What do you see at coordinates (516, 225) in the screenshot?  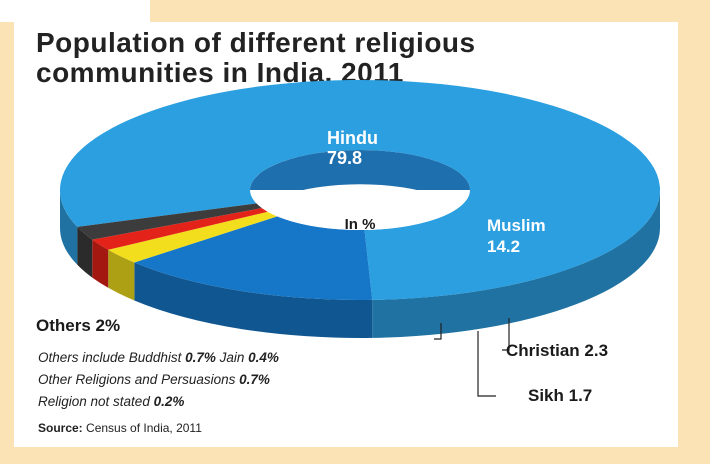 I see `muslim-label: Muslim` at bounding box center [516, 225].